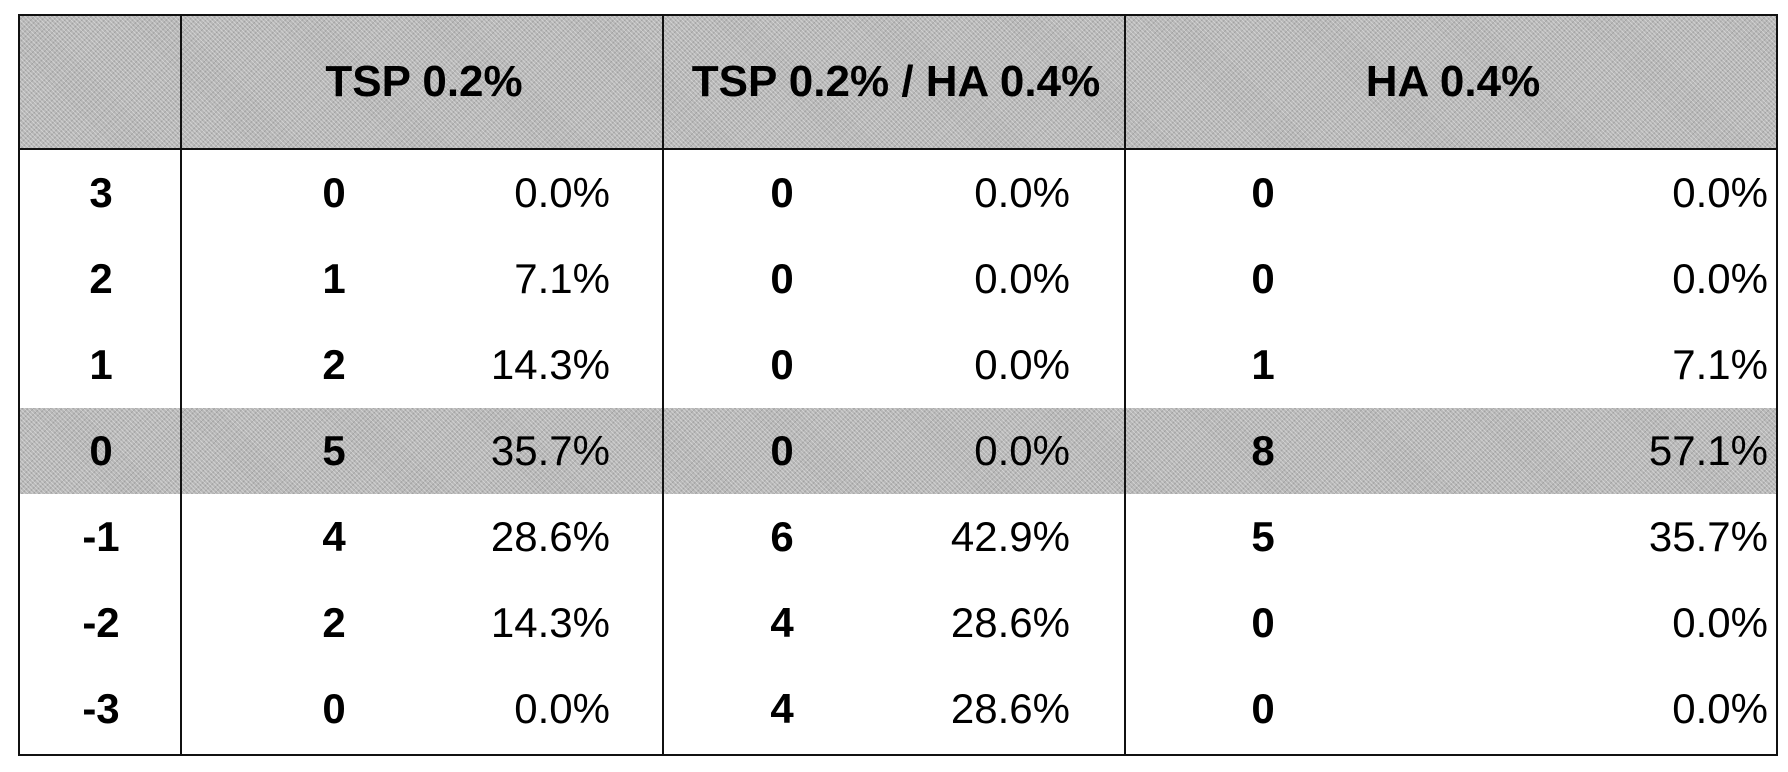 The height and width of the screenshot is (772, 1788). I want to click on table-row: 1 2 14.3% 0 0.0% 1 7.1%, so click(898, 365).